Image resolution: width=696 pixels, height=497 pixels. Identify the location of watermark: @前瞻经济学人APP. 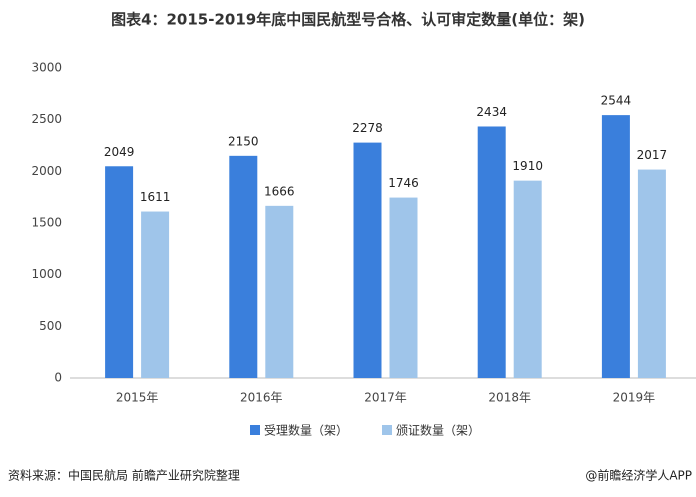
(638, 475).